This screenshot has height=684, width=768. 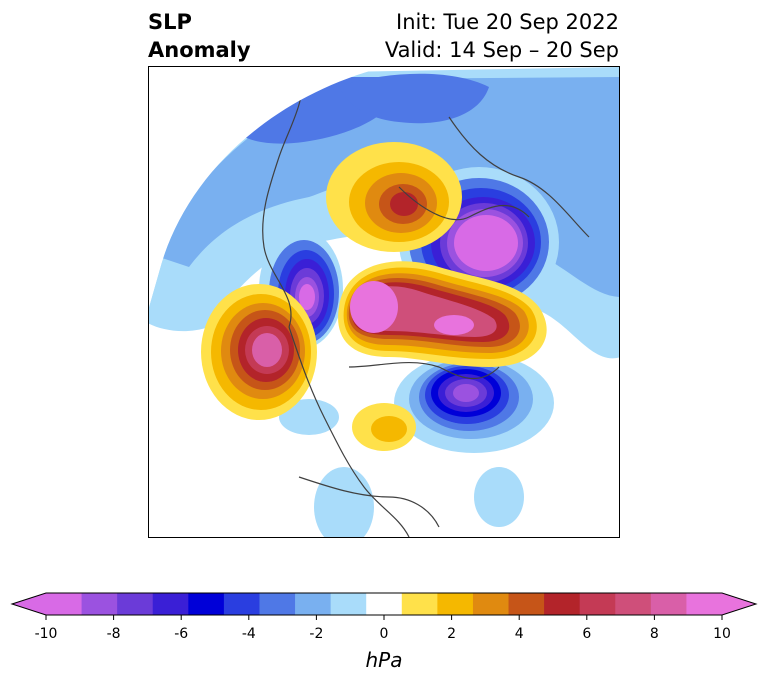 I want to click on colorbar-tick-label: -4, so click(x=248, y=634).